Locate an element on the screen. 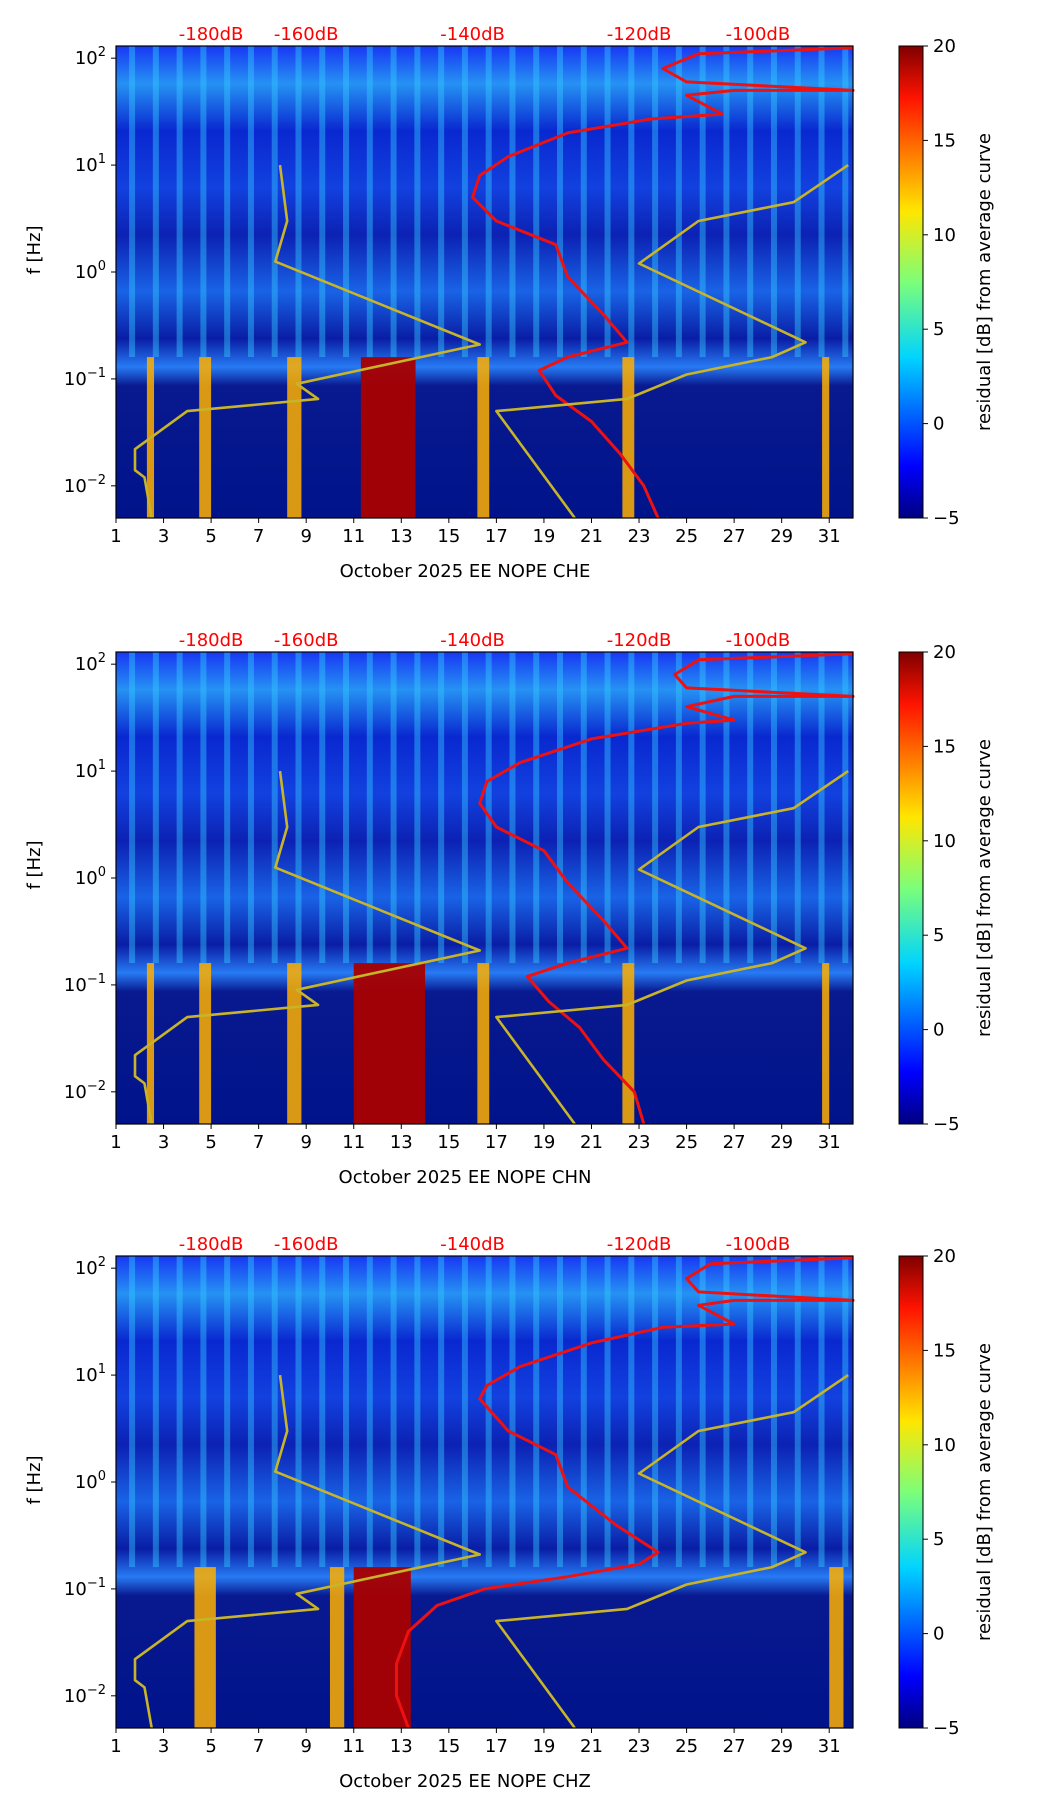  red-noise-curve is located at coordinates (625, 1492).